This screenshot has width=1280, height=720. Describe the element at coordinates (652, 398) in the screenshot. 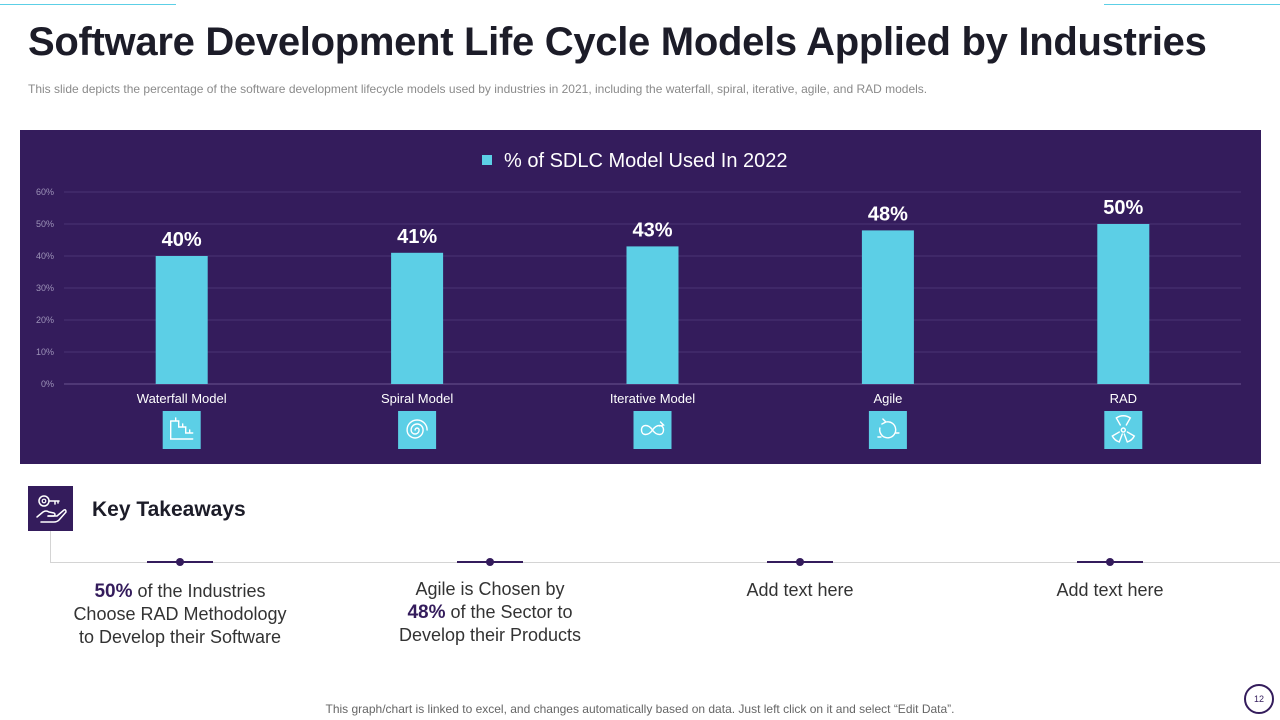

I see `x-tick-label: Iterative Model` at that location.